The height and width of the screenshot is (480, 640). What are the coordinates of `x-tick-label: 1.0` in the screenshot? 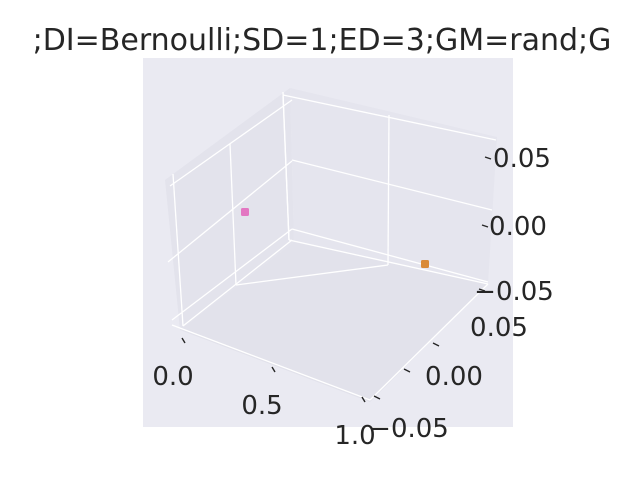 It's located at (354, 436).